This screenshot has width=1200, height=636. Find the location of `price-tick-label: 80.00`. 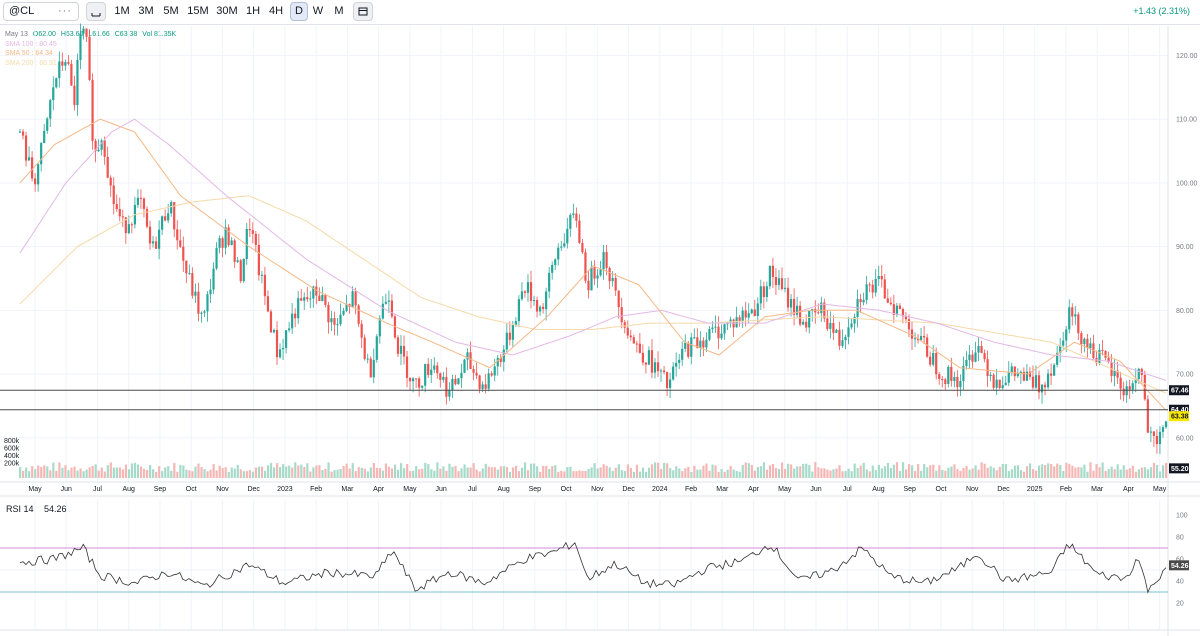

price-tick-label: 80.00 is located at coordinates (1185, 311).